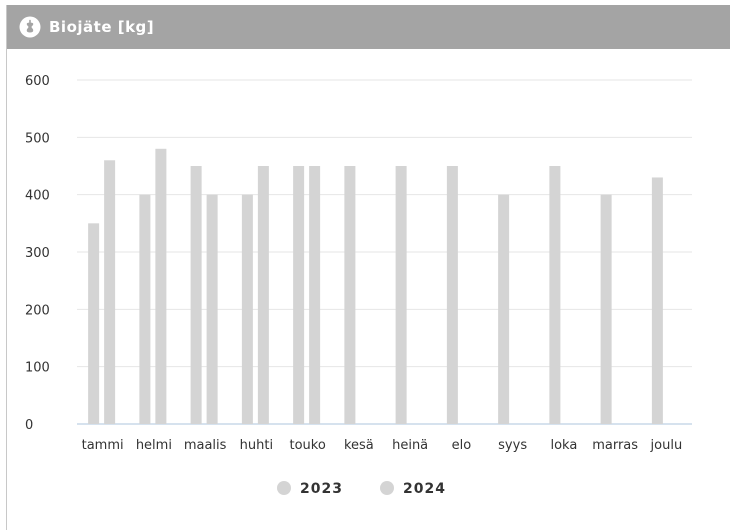  Describe the element at coordinates (401, 295) in the screenshot. I see `bar-2023-heinä` at that location.